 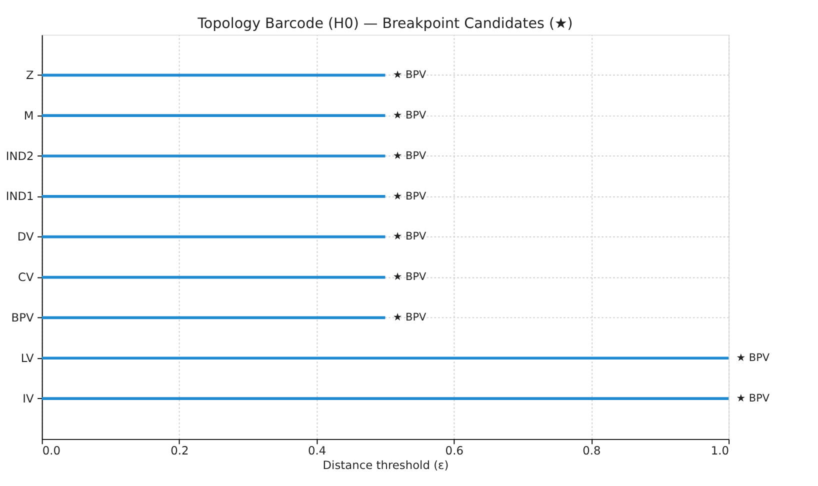 I want to click on chart-title: Topology Barcode (H0) — Breakpoint Candidates (★), so click(x=384, y=24).